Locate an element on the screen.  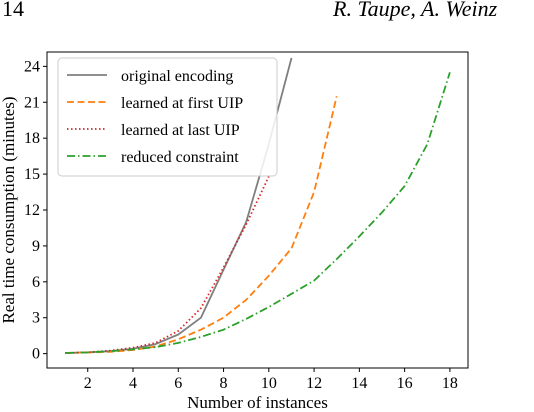
y-tick-label: 18 is located at coordinates (32, 138).